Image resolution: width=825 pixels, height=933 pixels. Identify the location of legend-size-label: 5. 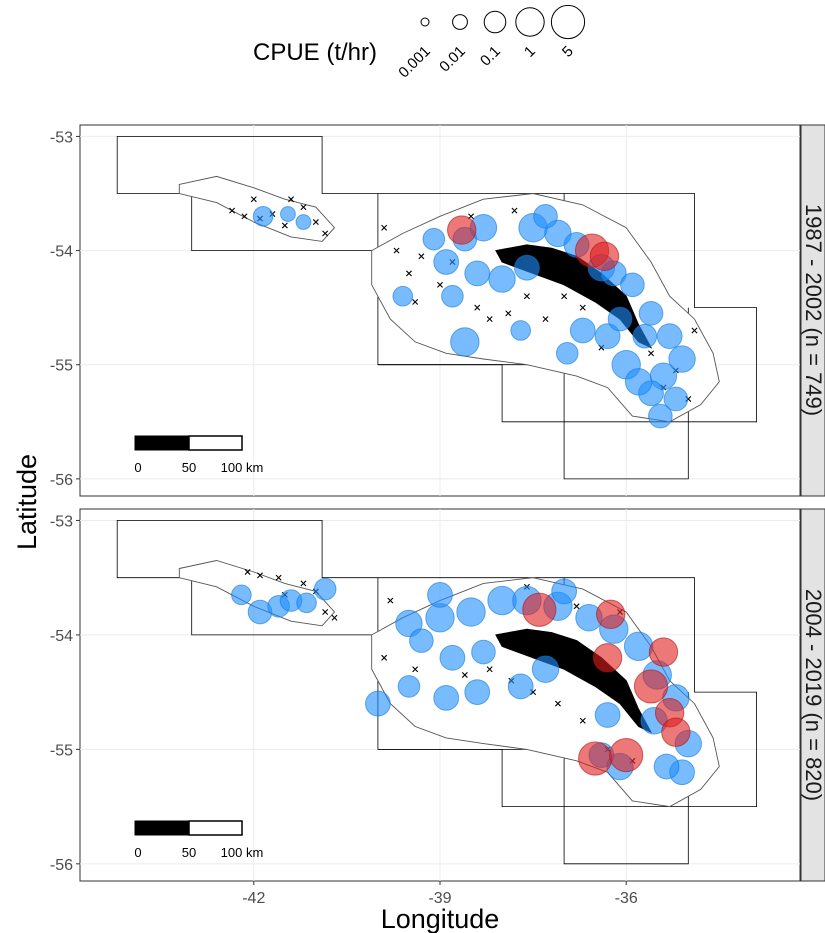
(568, 52).